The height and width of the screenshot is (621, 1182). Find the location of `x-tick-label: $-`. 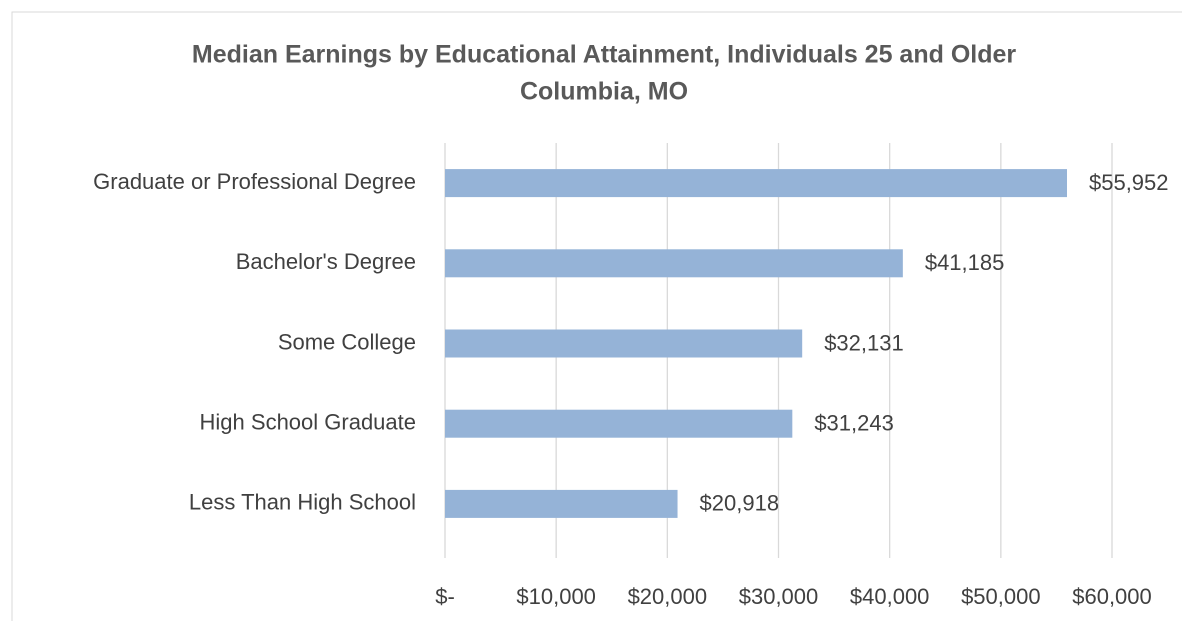

x-tick-label: $- is located at coordinates (445, 596).